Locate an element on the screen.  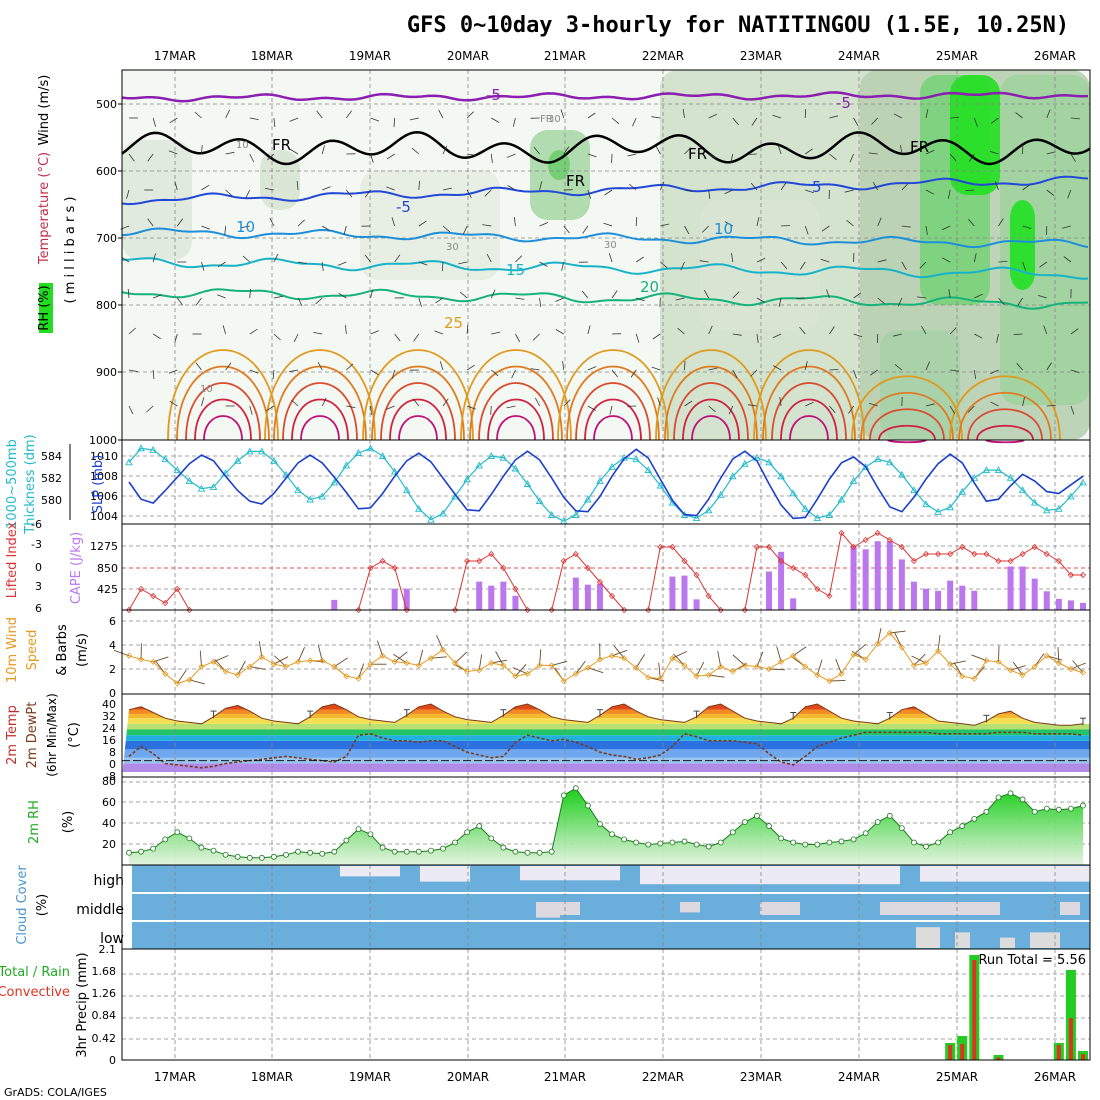
li-tick-label: 0 is located at coordinates (38, 567).